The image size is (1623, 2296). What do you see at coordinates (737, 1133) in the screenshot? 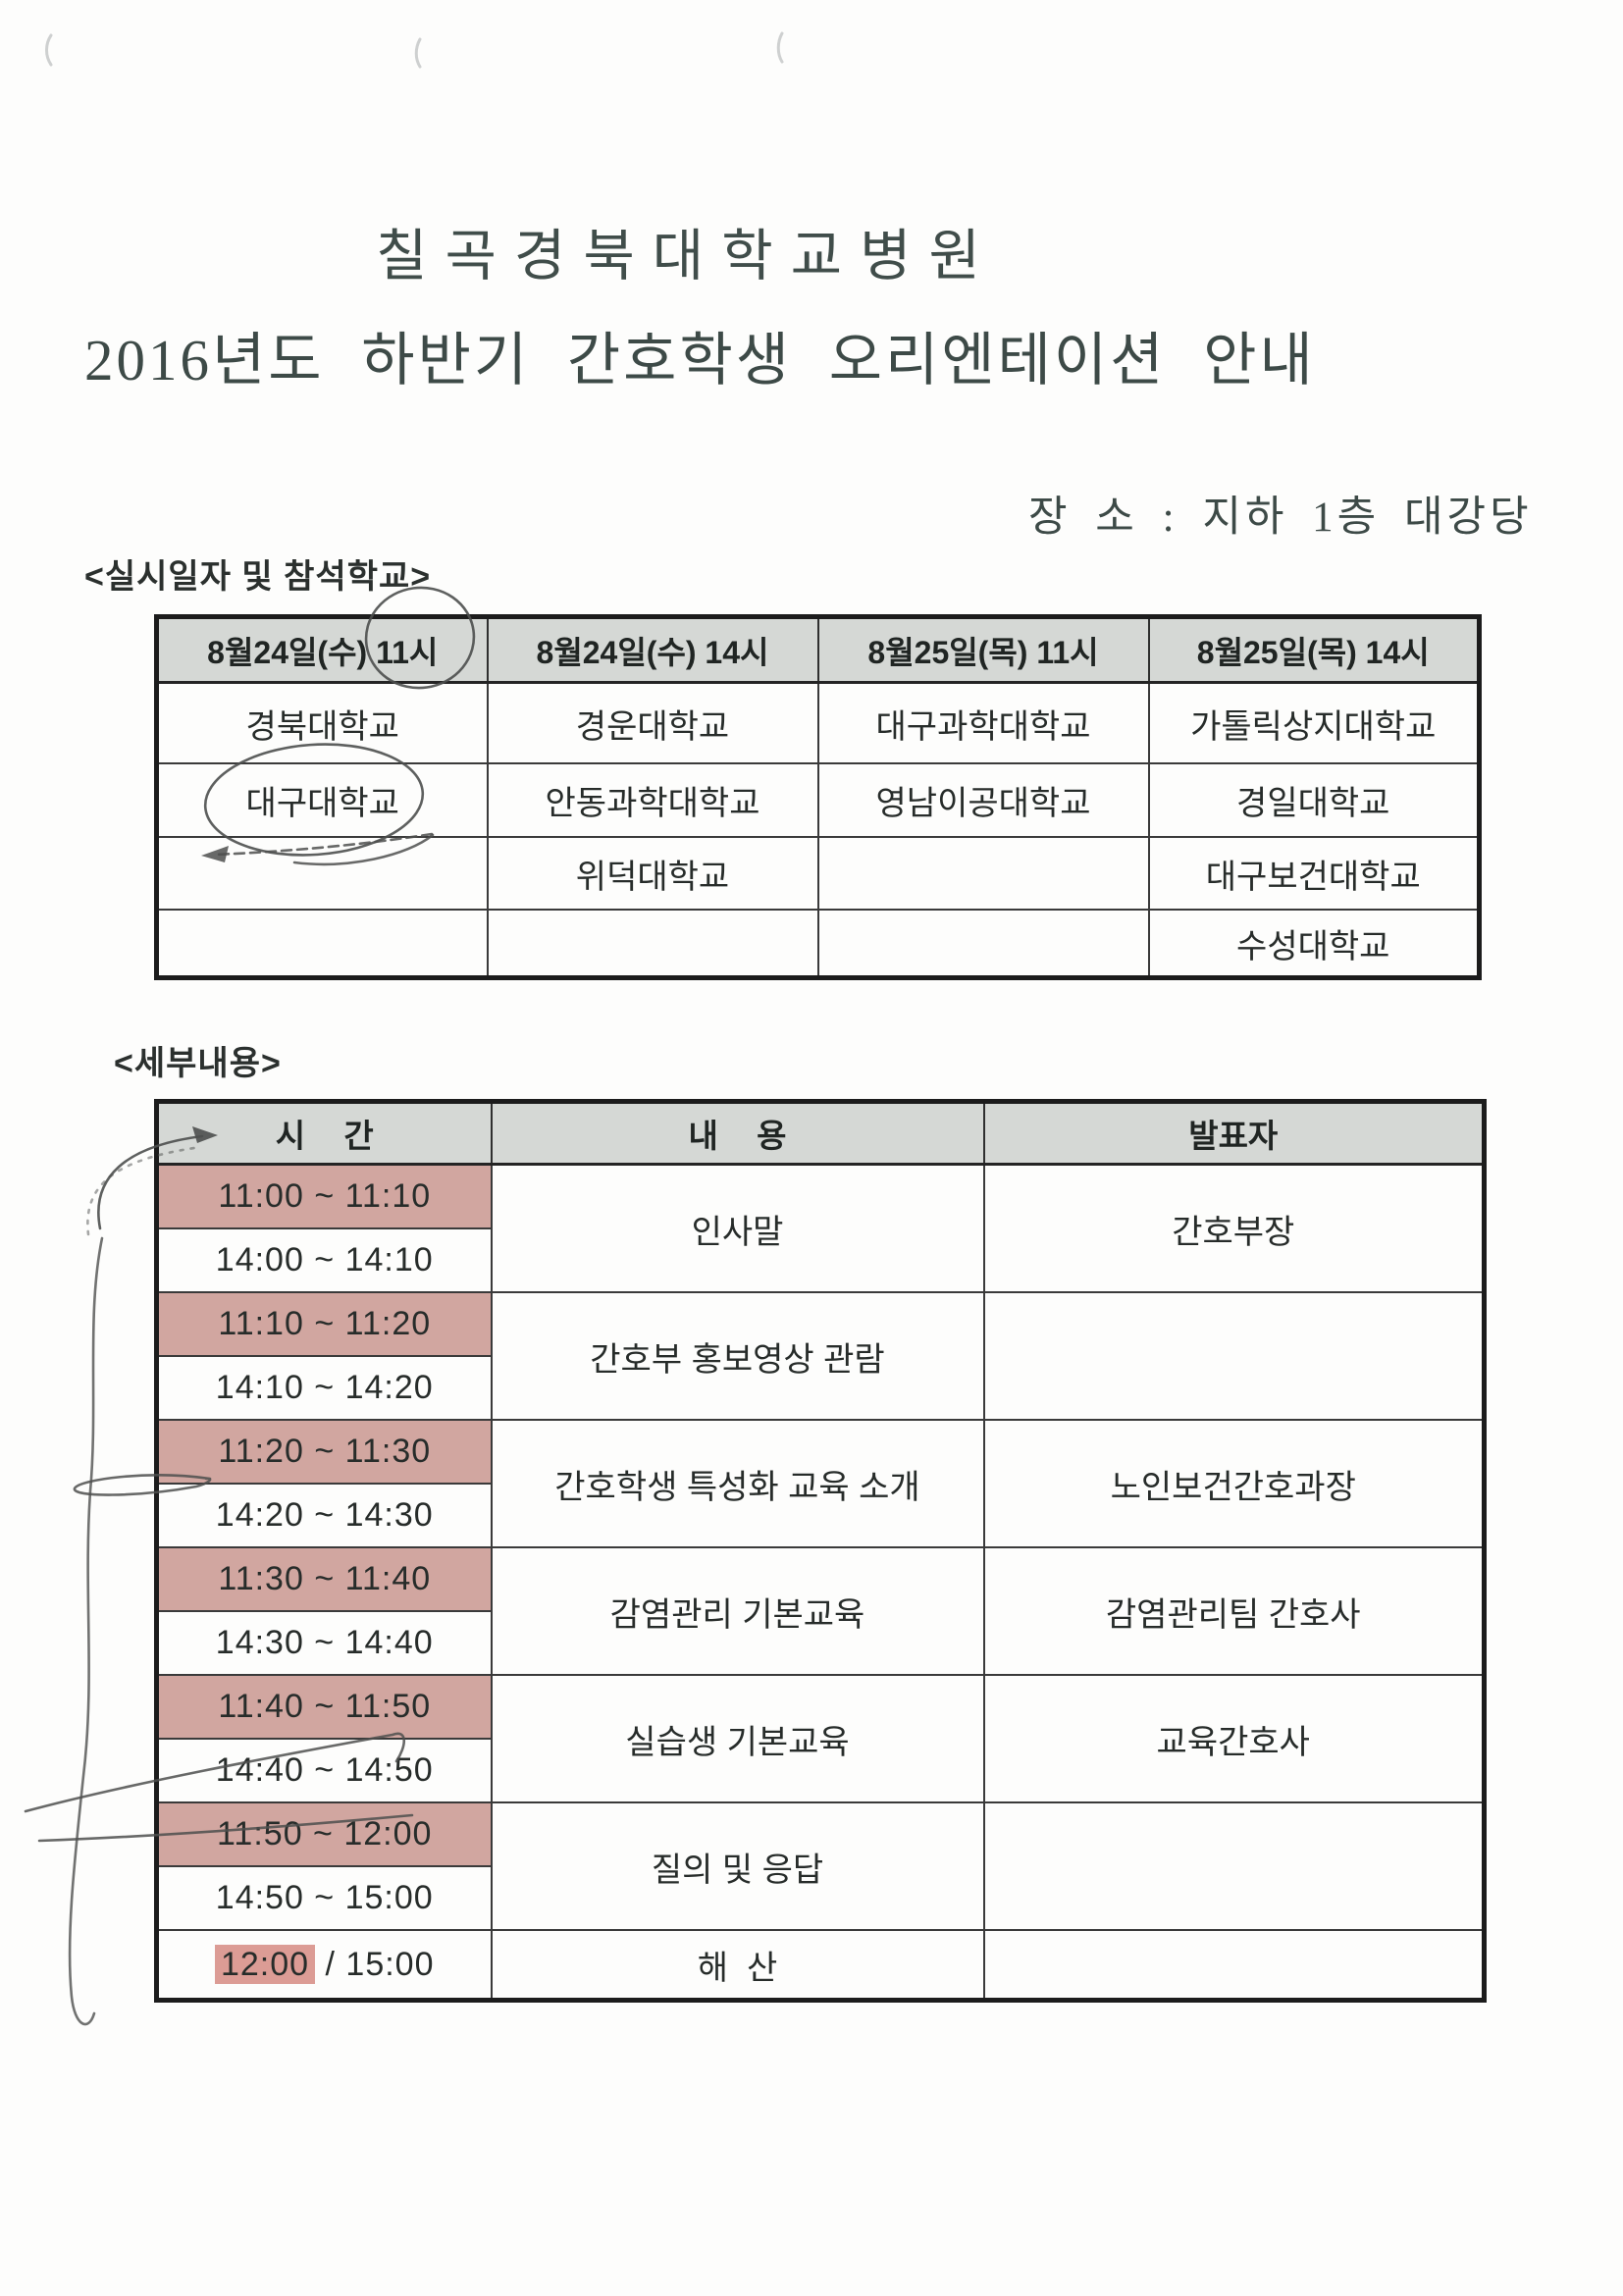
I see `content-col-header: 내 용` at bounding box center [737, 1133].